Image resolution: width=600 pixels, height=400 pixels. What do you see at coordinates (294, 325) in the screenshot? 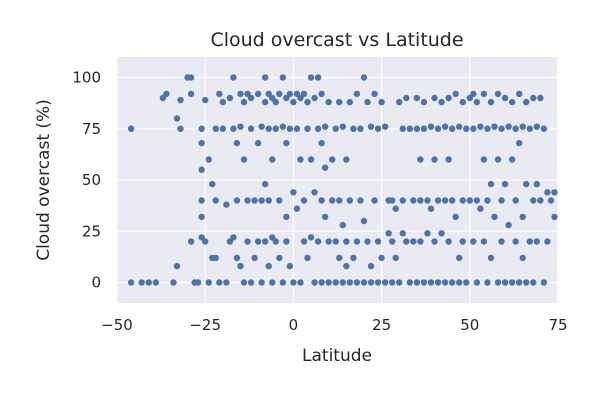
I see `x-tick-label: 0` at bounding box center [294, 325].